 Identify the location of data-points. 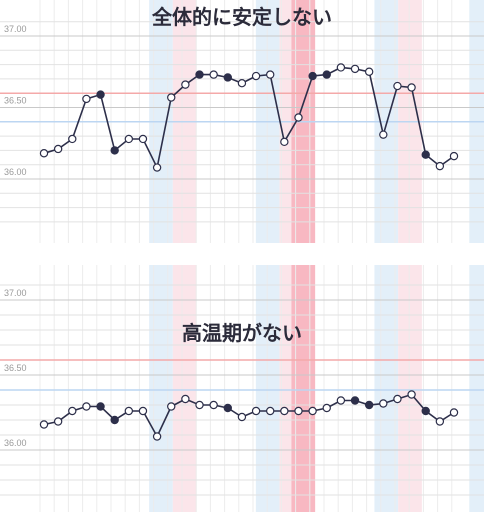
(249, 415).